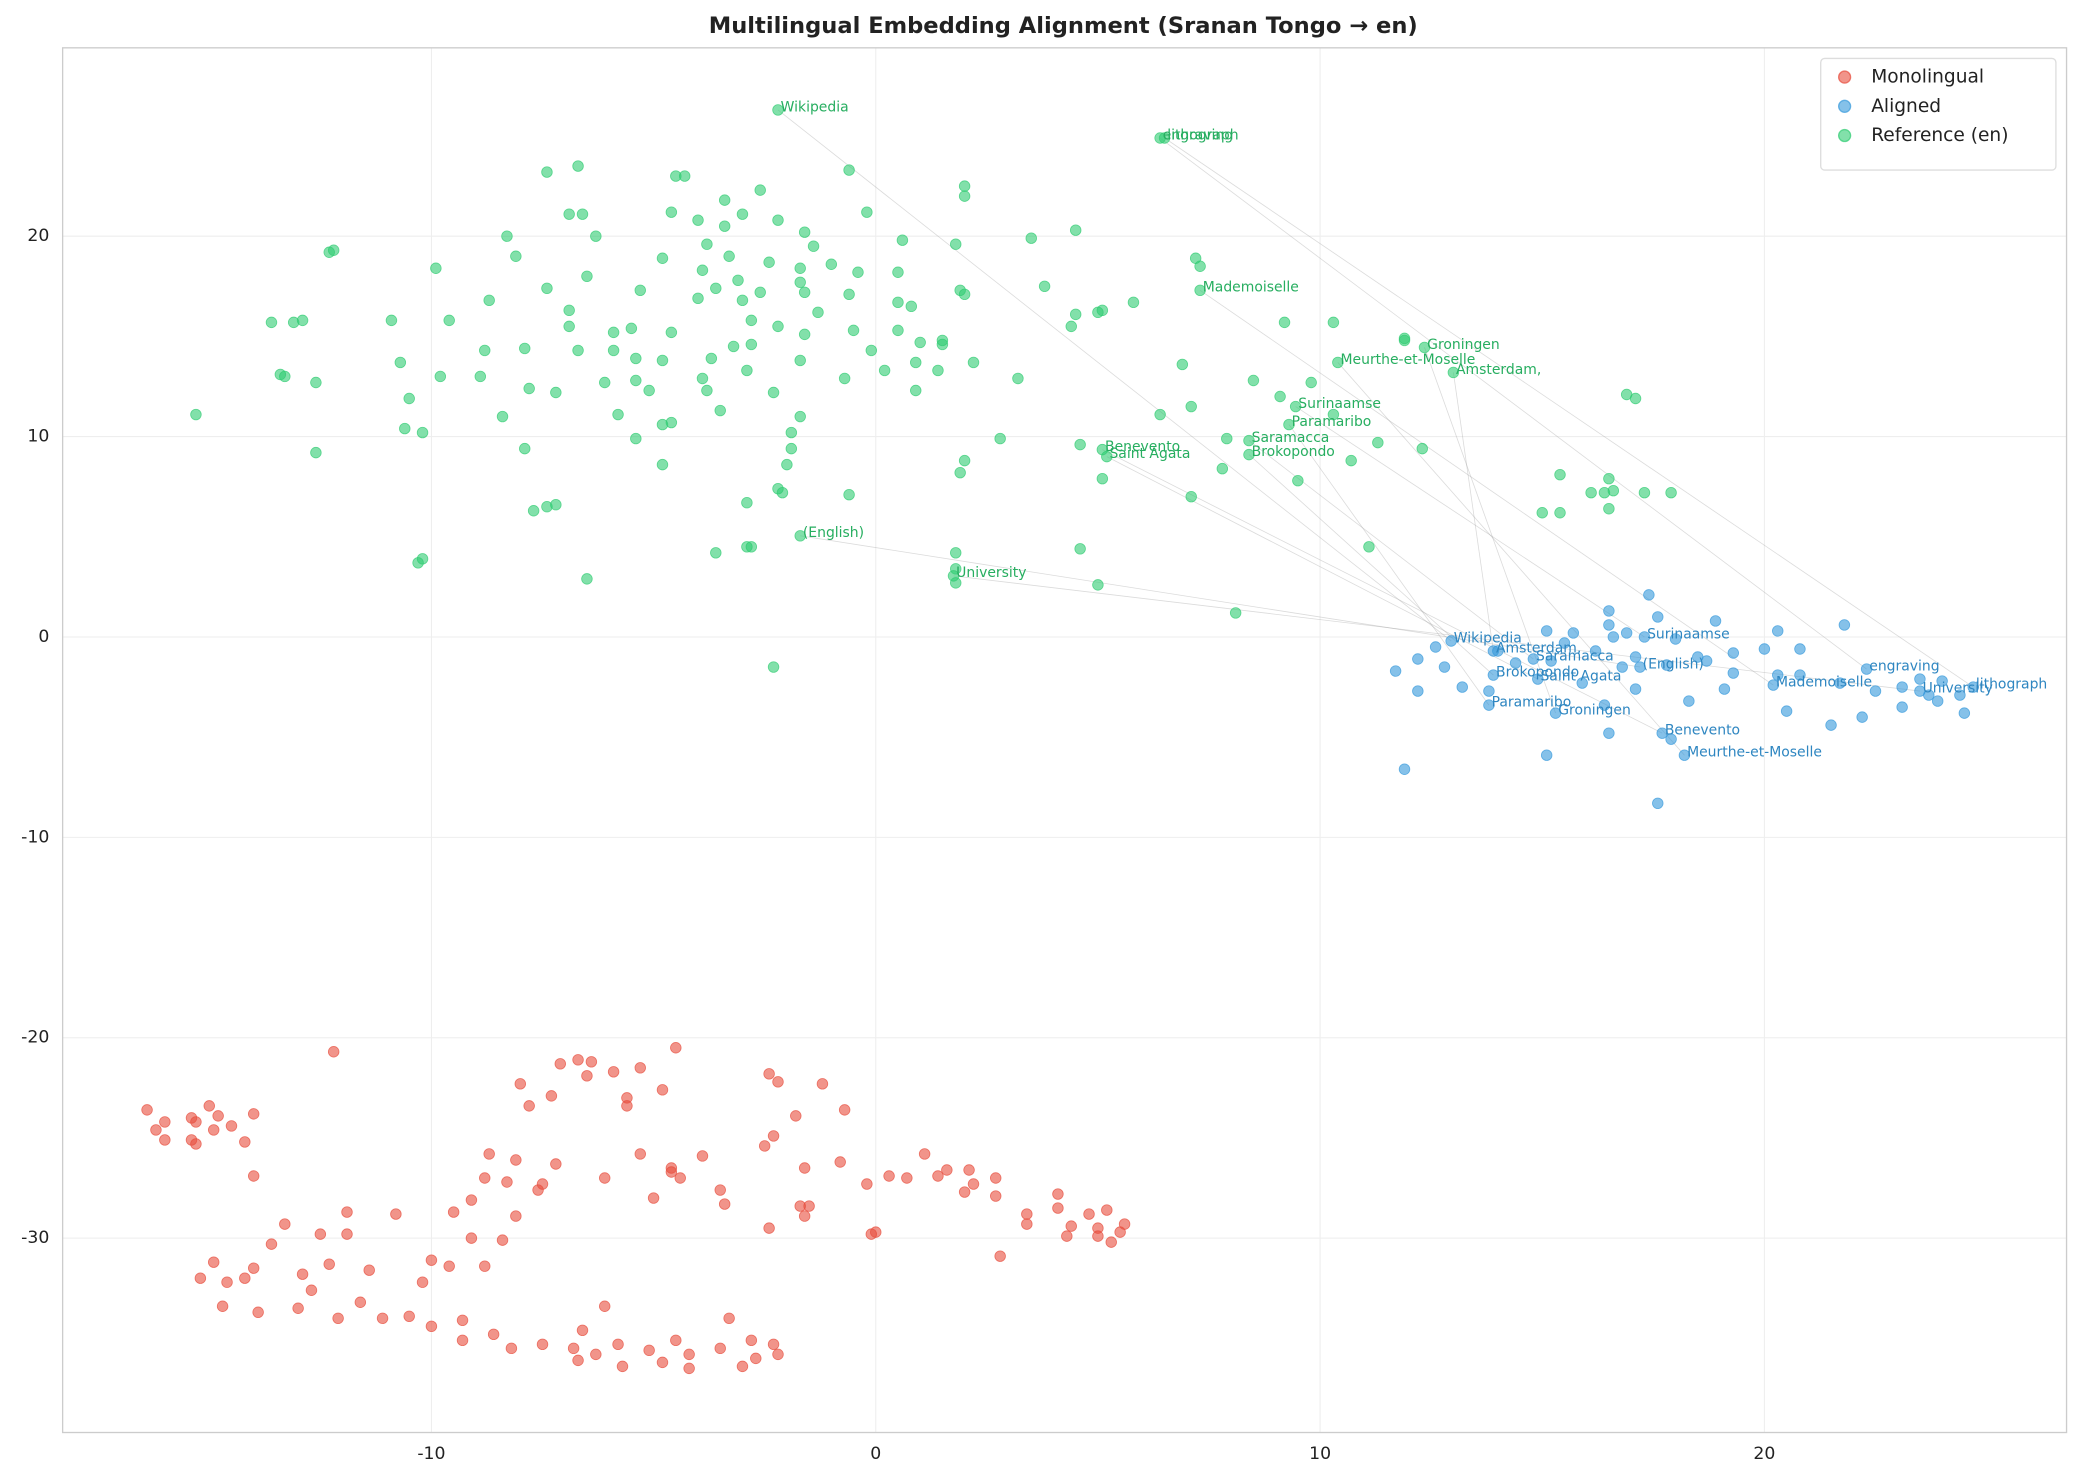  I want to click on point-label: Groningen, so click(1594, 710).